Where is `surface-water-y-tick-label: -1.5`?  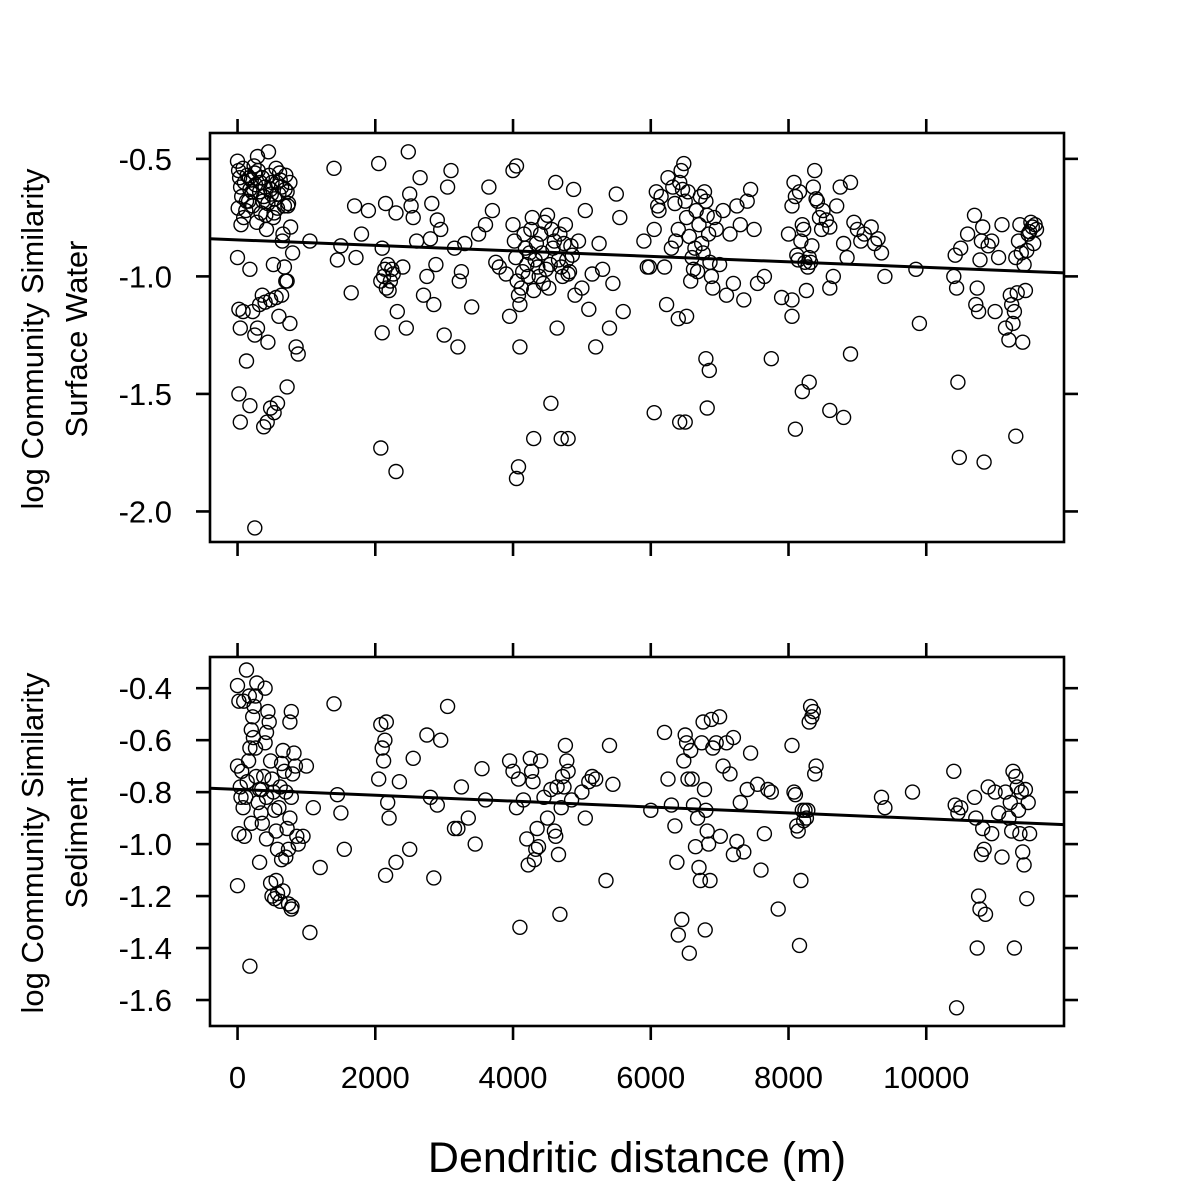
surface-water-y-tick-label: -1.5 is located at coordinates (145, 394).